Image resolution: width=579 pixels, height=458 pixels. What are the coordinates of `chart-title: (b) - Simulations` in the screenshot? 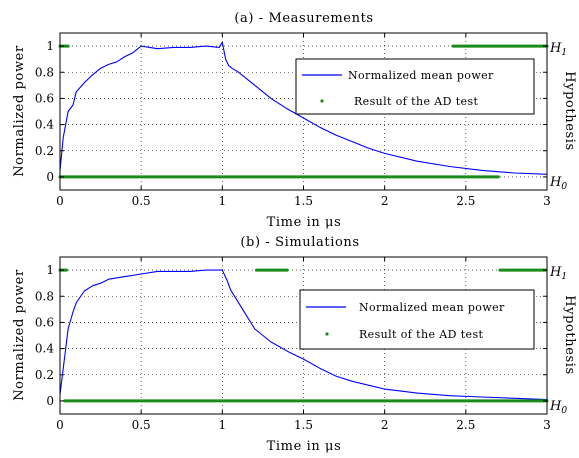 It's located at (299, 242).